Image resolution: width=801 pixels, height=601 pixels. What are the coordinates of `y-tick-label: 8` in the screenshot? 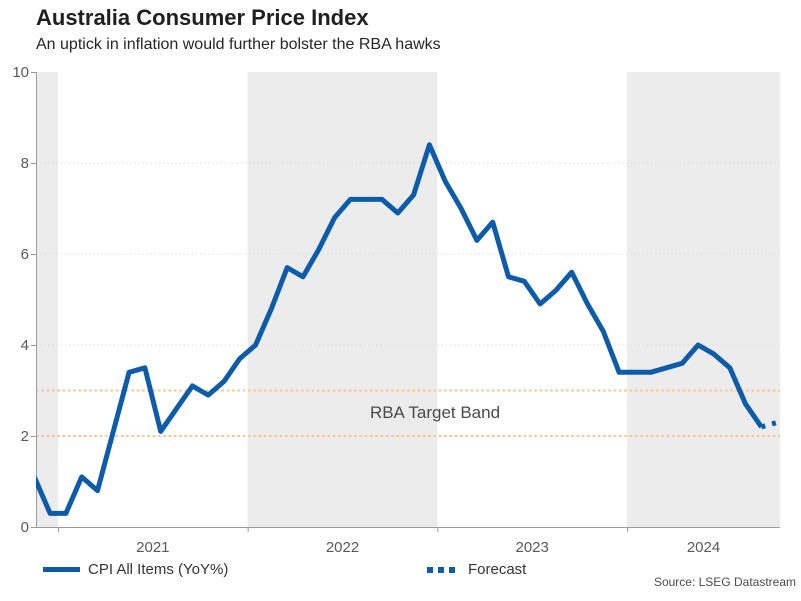 It's located at (25, 163).